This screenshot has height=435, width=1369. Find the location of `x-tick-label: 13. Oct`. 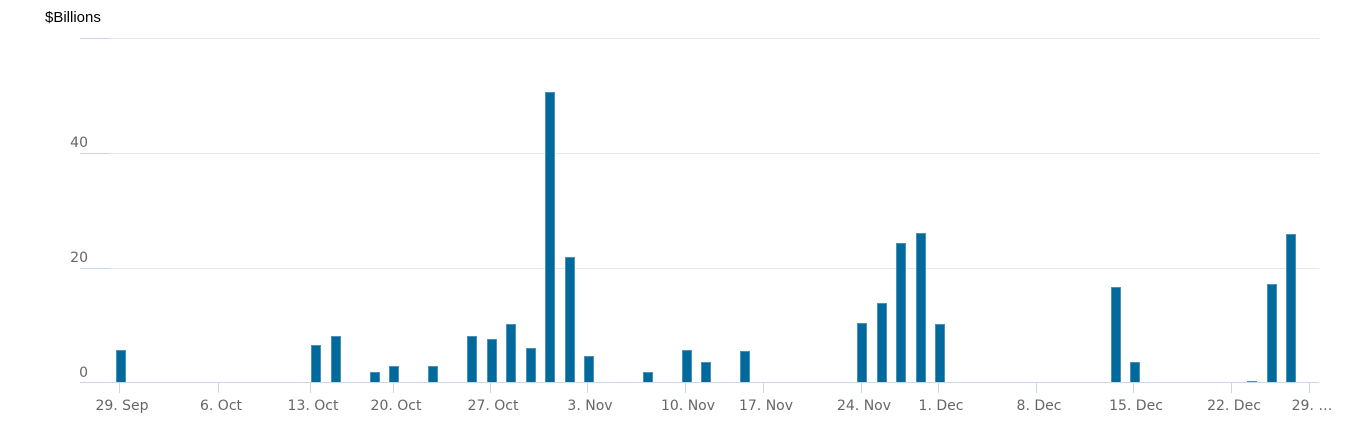

x-tick-label: 13. Oct is located at coordinates (313, 406).